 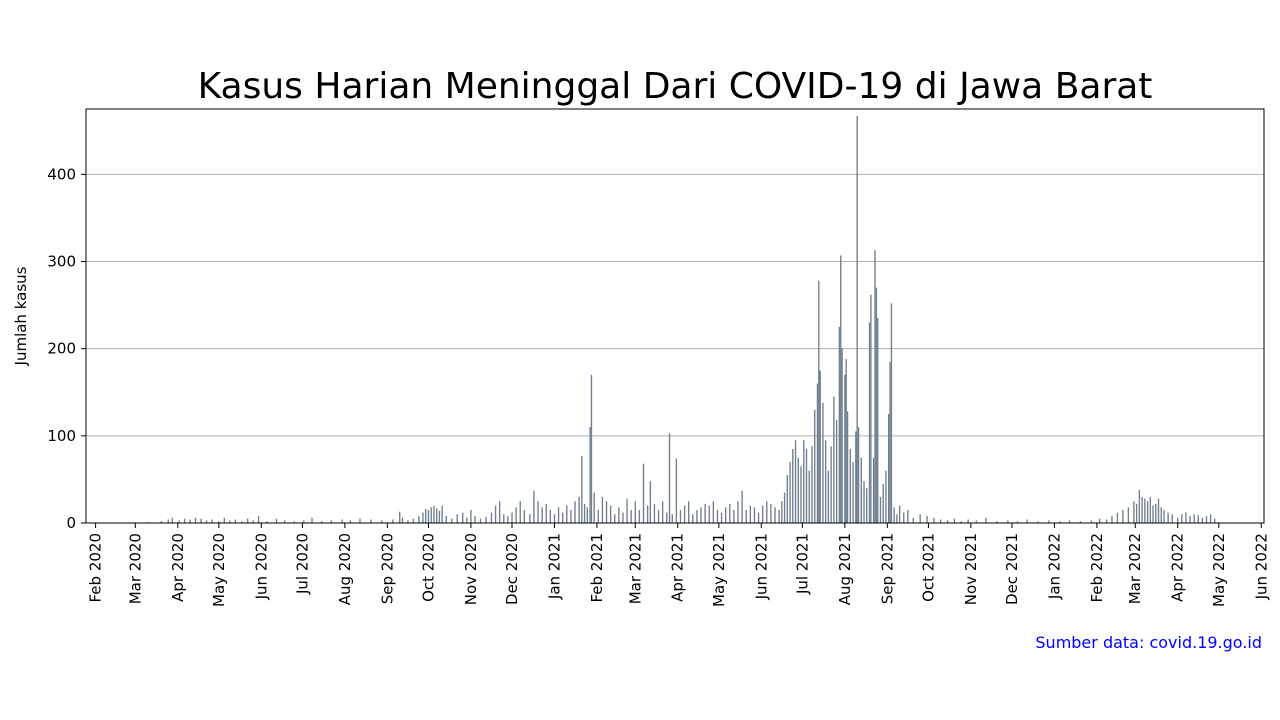 I want to click on y-axis-label: Jumlah kasus, so click(x=21, y=316).